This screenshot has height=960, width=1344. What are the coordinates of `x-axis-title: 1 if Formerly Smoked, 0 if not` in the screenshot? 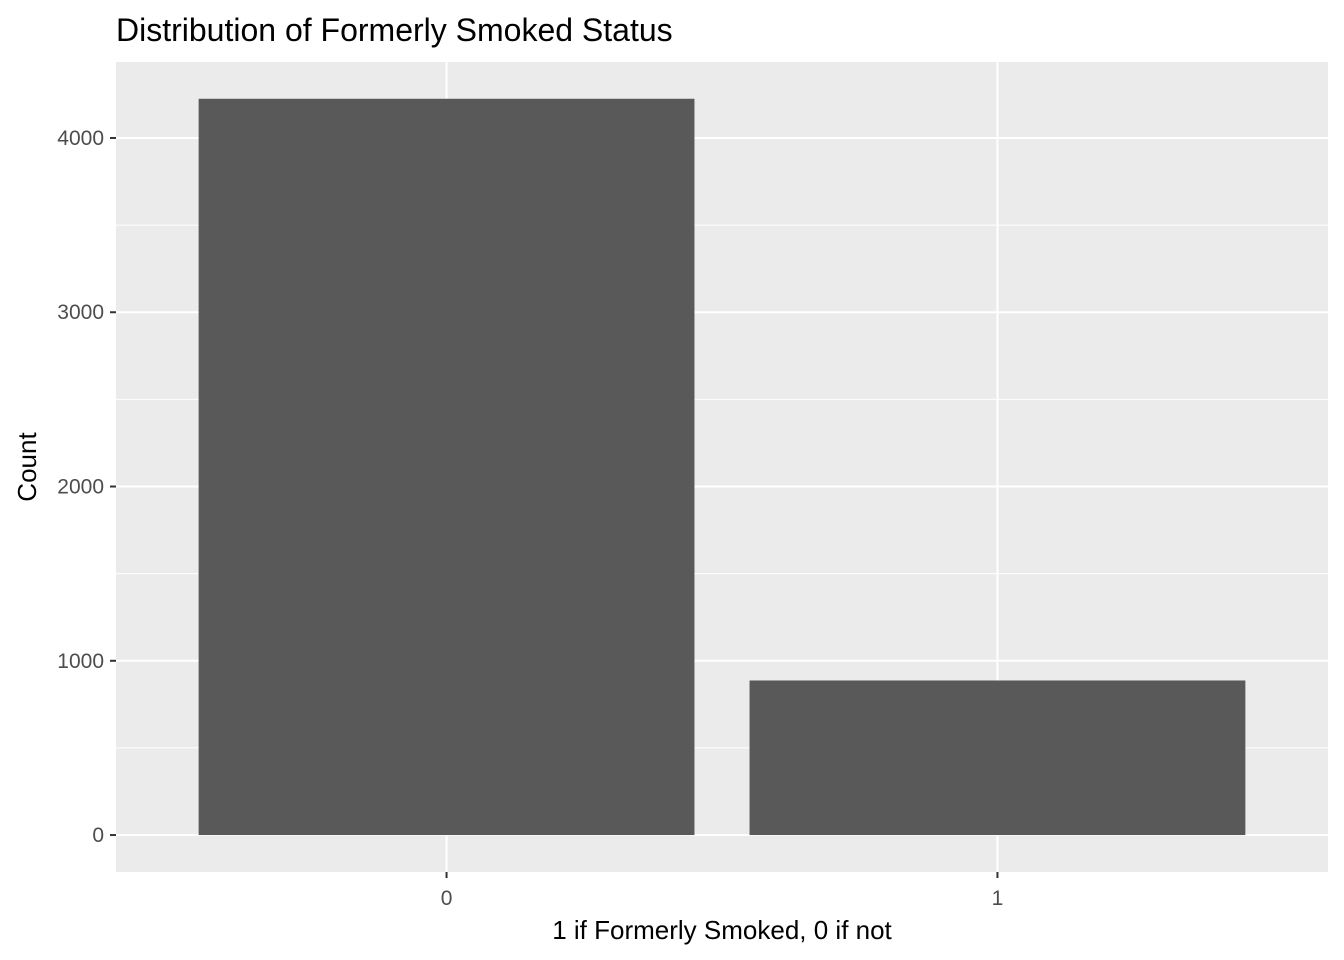 It's located at (722, 930).